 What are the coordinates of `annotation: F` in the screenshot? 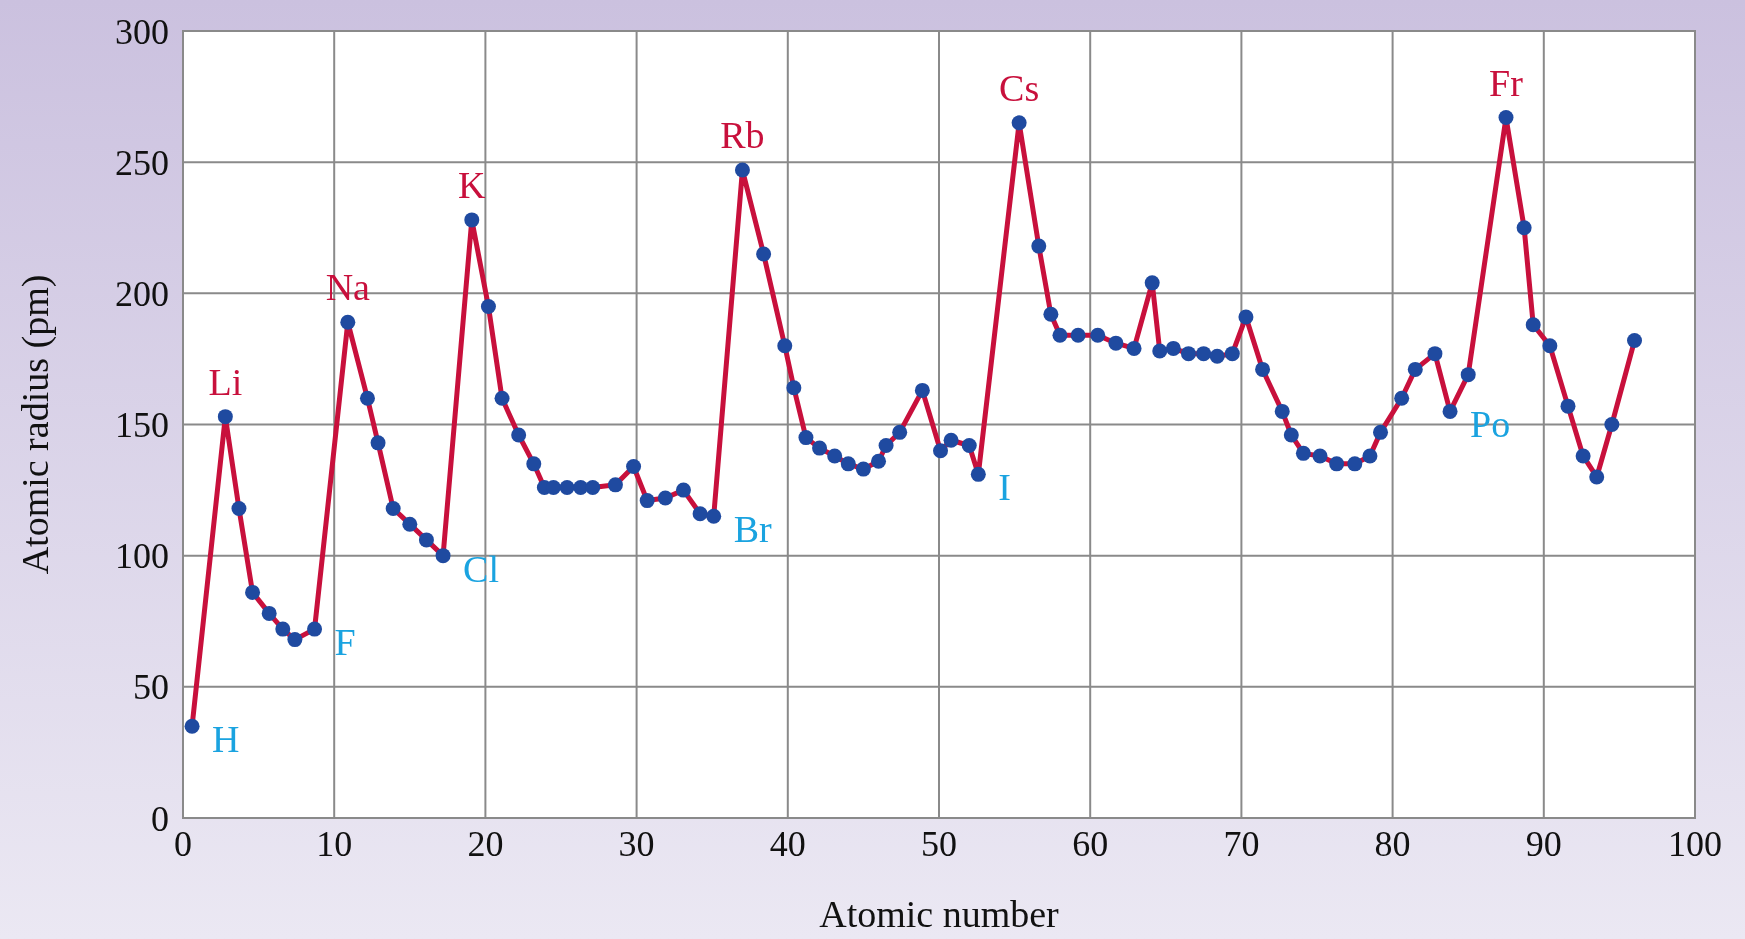 It's located at (345, 642).